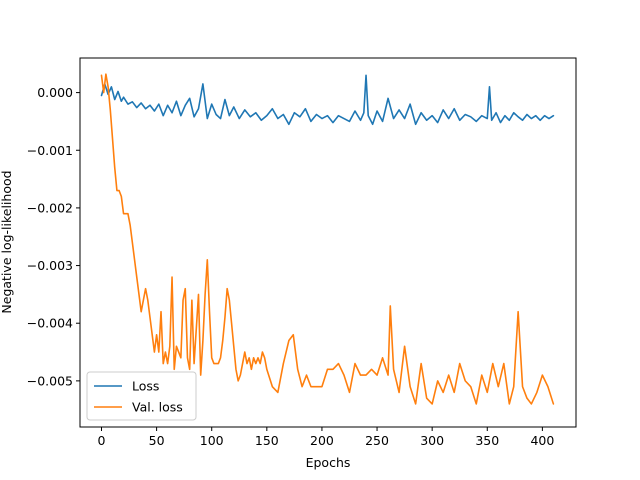 This screenshot has width=640, height=480. Describe the element at coordinates (50, 150) in the screenshot. I see `y-tick-label: −0.001` at that location.